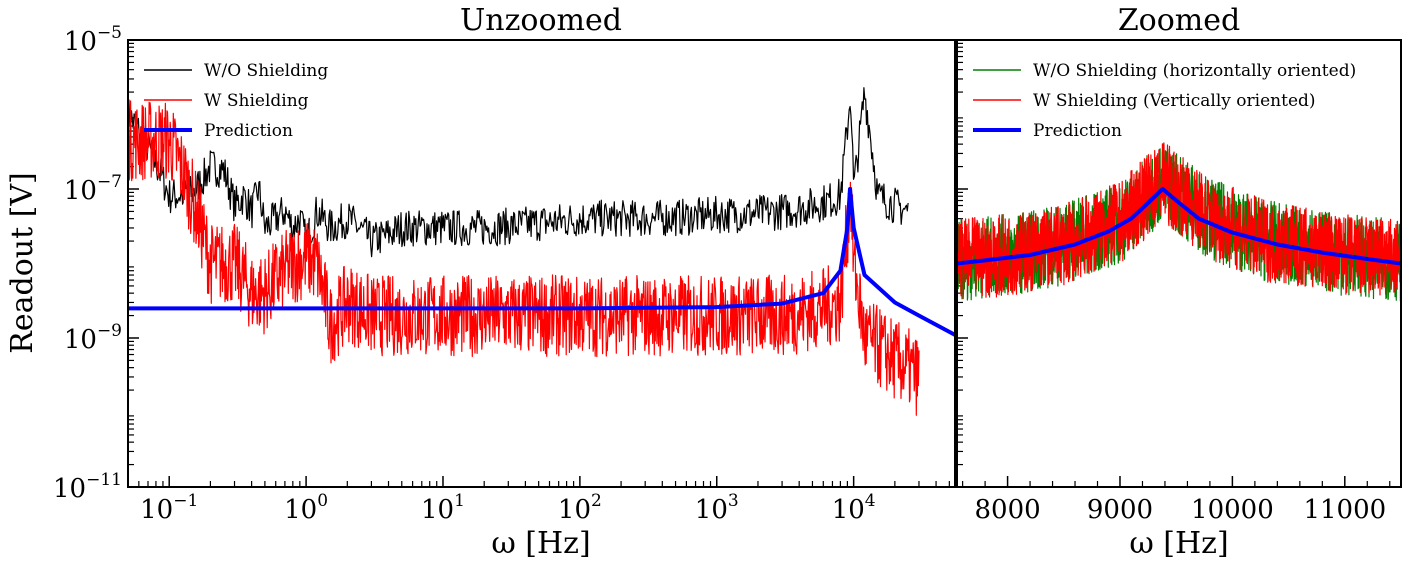  Describe the element at coordinates (1007, 510) in the screenshot. I see `x-tick-label: 8000` at that location.